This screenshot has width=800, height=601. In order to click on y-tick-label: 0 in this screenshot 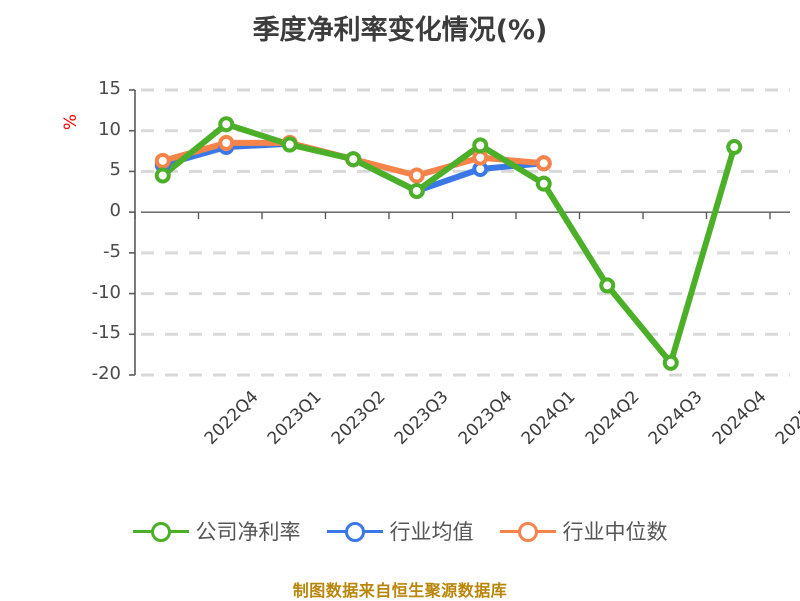, I will do `click(115, 211)`.